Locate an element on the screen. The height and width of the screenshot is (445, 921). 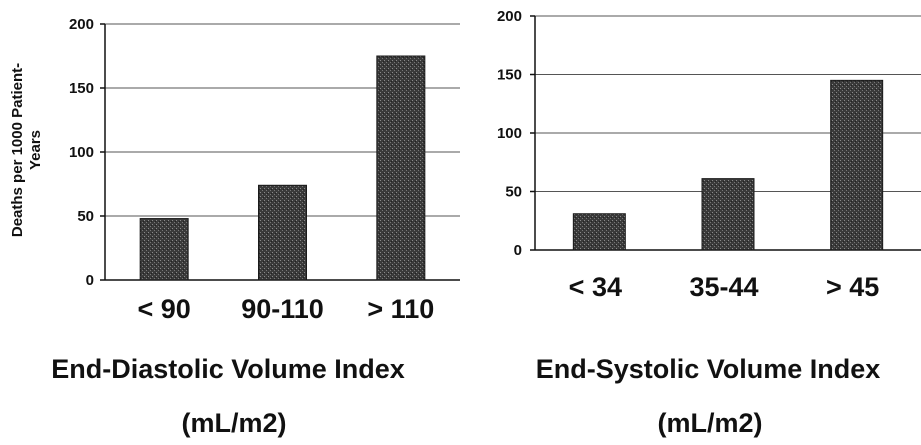
y-axis-label-line-2: Years is located at coordinates (35, 150).